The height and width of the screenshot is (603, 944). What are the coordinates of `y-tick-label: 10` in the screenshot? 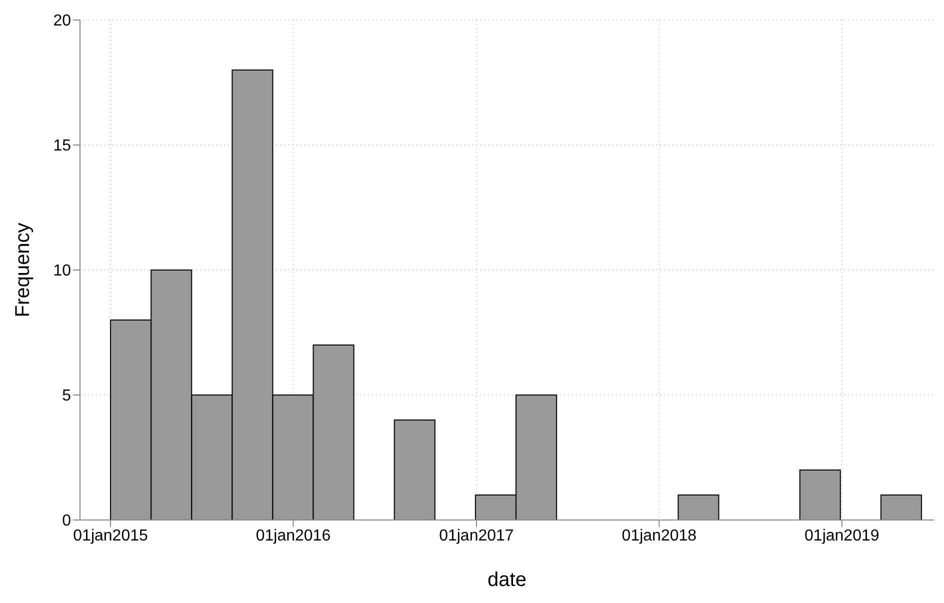 It's located at (62, 271).